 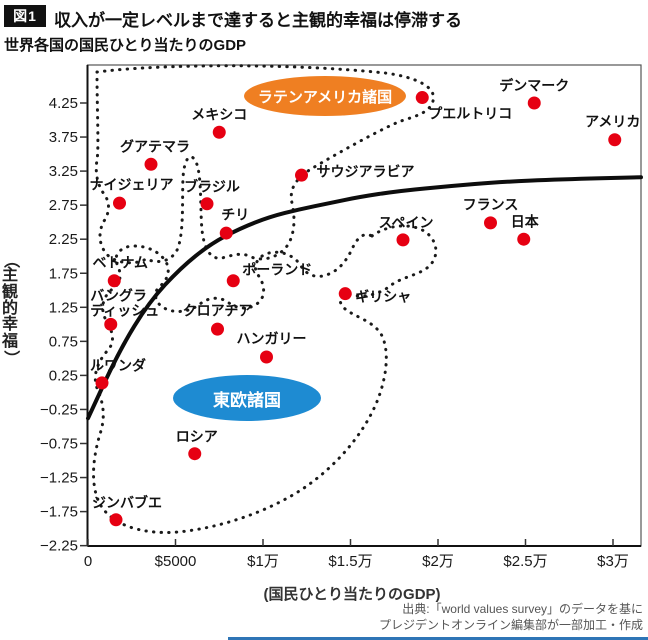 I want to click on bottom-accent-bar, so click(x=438, y=638).